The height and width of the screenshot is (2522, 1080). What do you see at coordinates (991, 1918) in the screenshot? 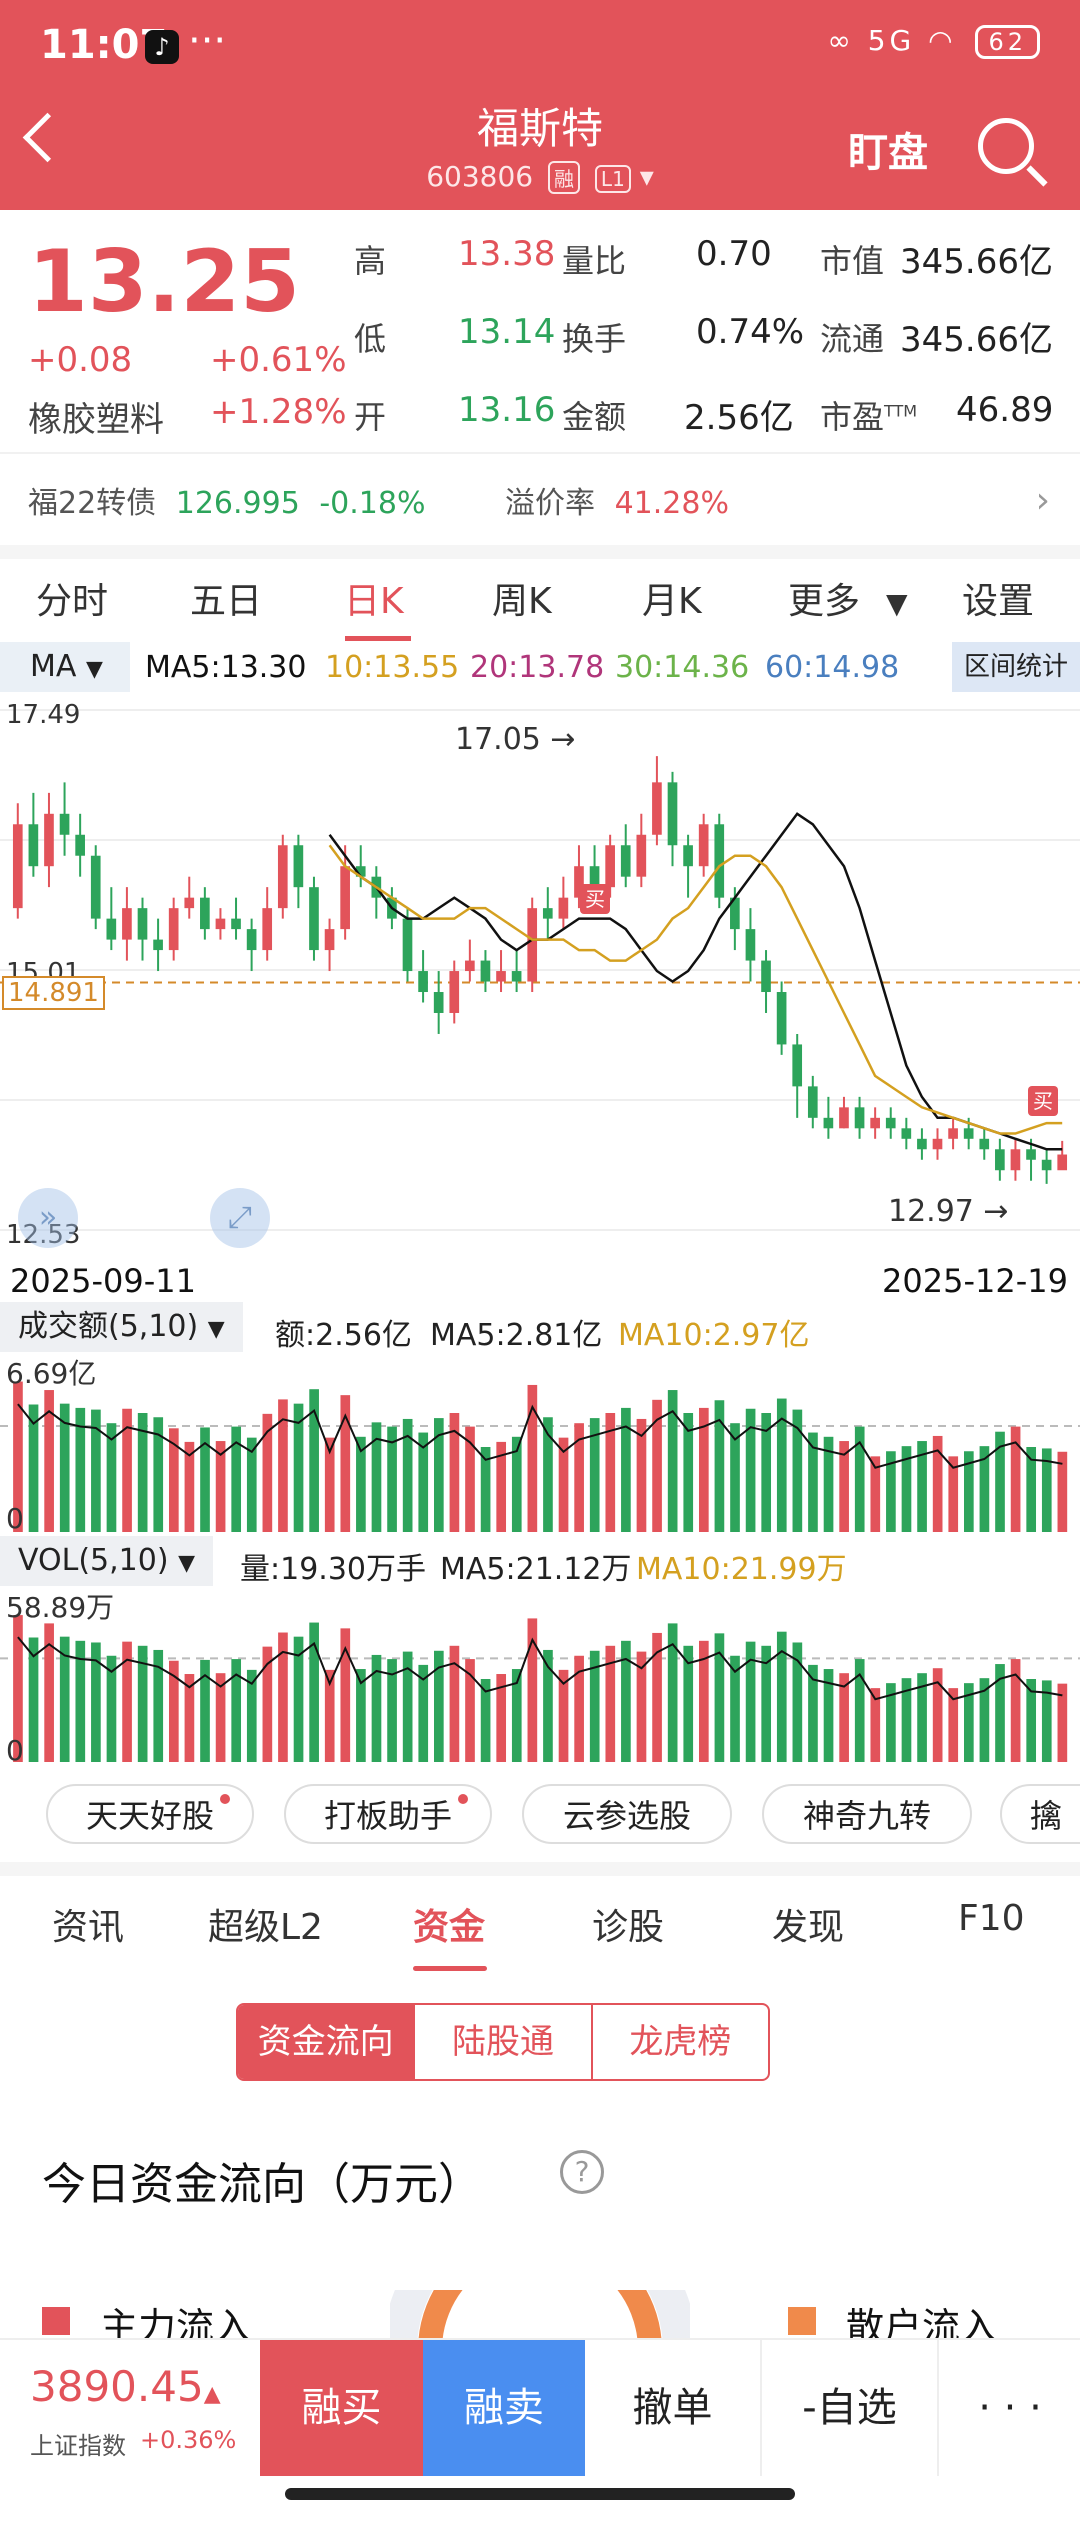
I see `tab-f10: F10` at bounding box center [991, 1918].